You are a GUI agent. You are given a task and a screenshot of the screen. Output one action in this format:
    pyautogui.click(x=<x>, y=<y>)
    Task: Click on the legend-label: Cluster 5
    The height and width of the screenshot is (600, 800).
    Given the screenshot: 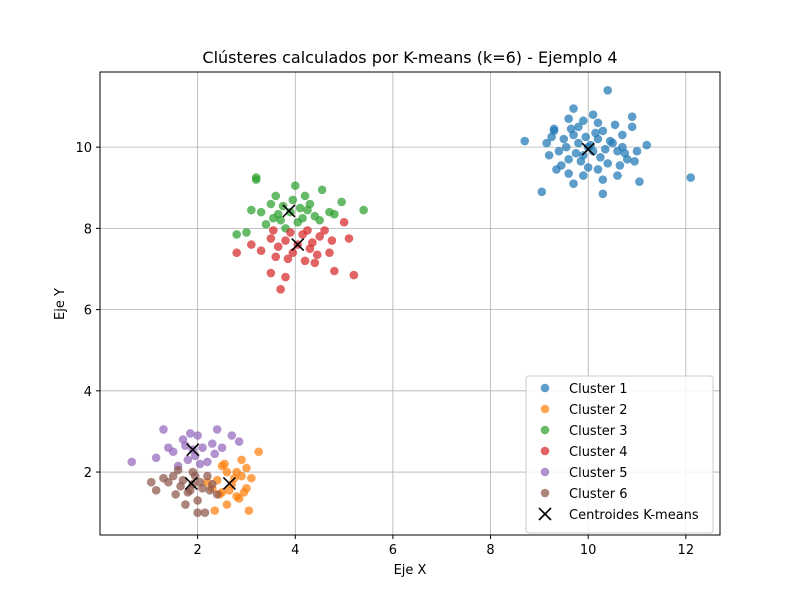 What is the action you would take?
    pyautogui.click(x=598, y=473)
    